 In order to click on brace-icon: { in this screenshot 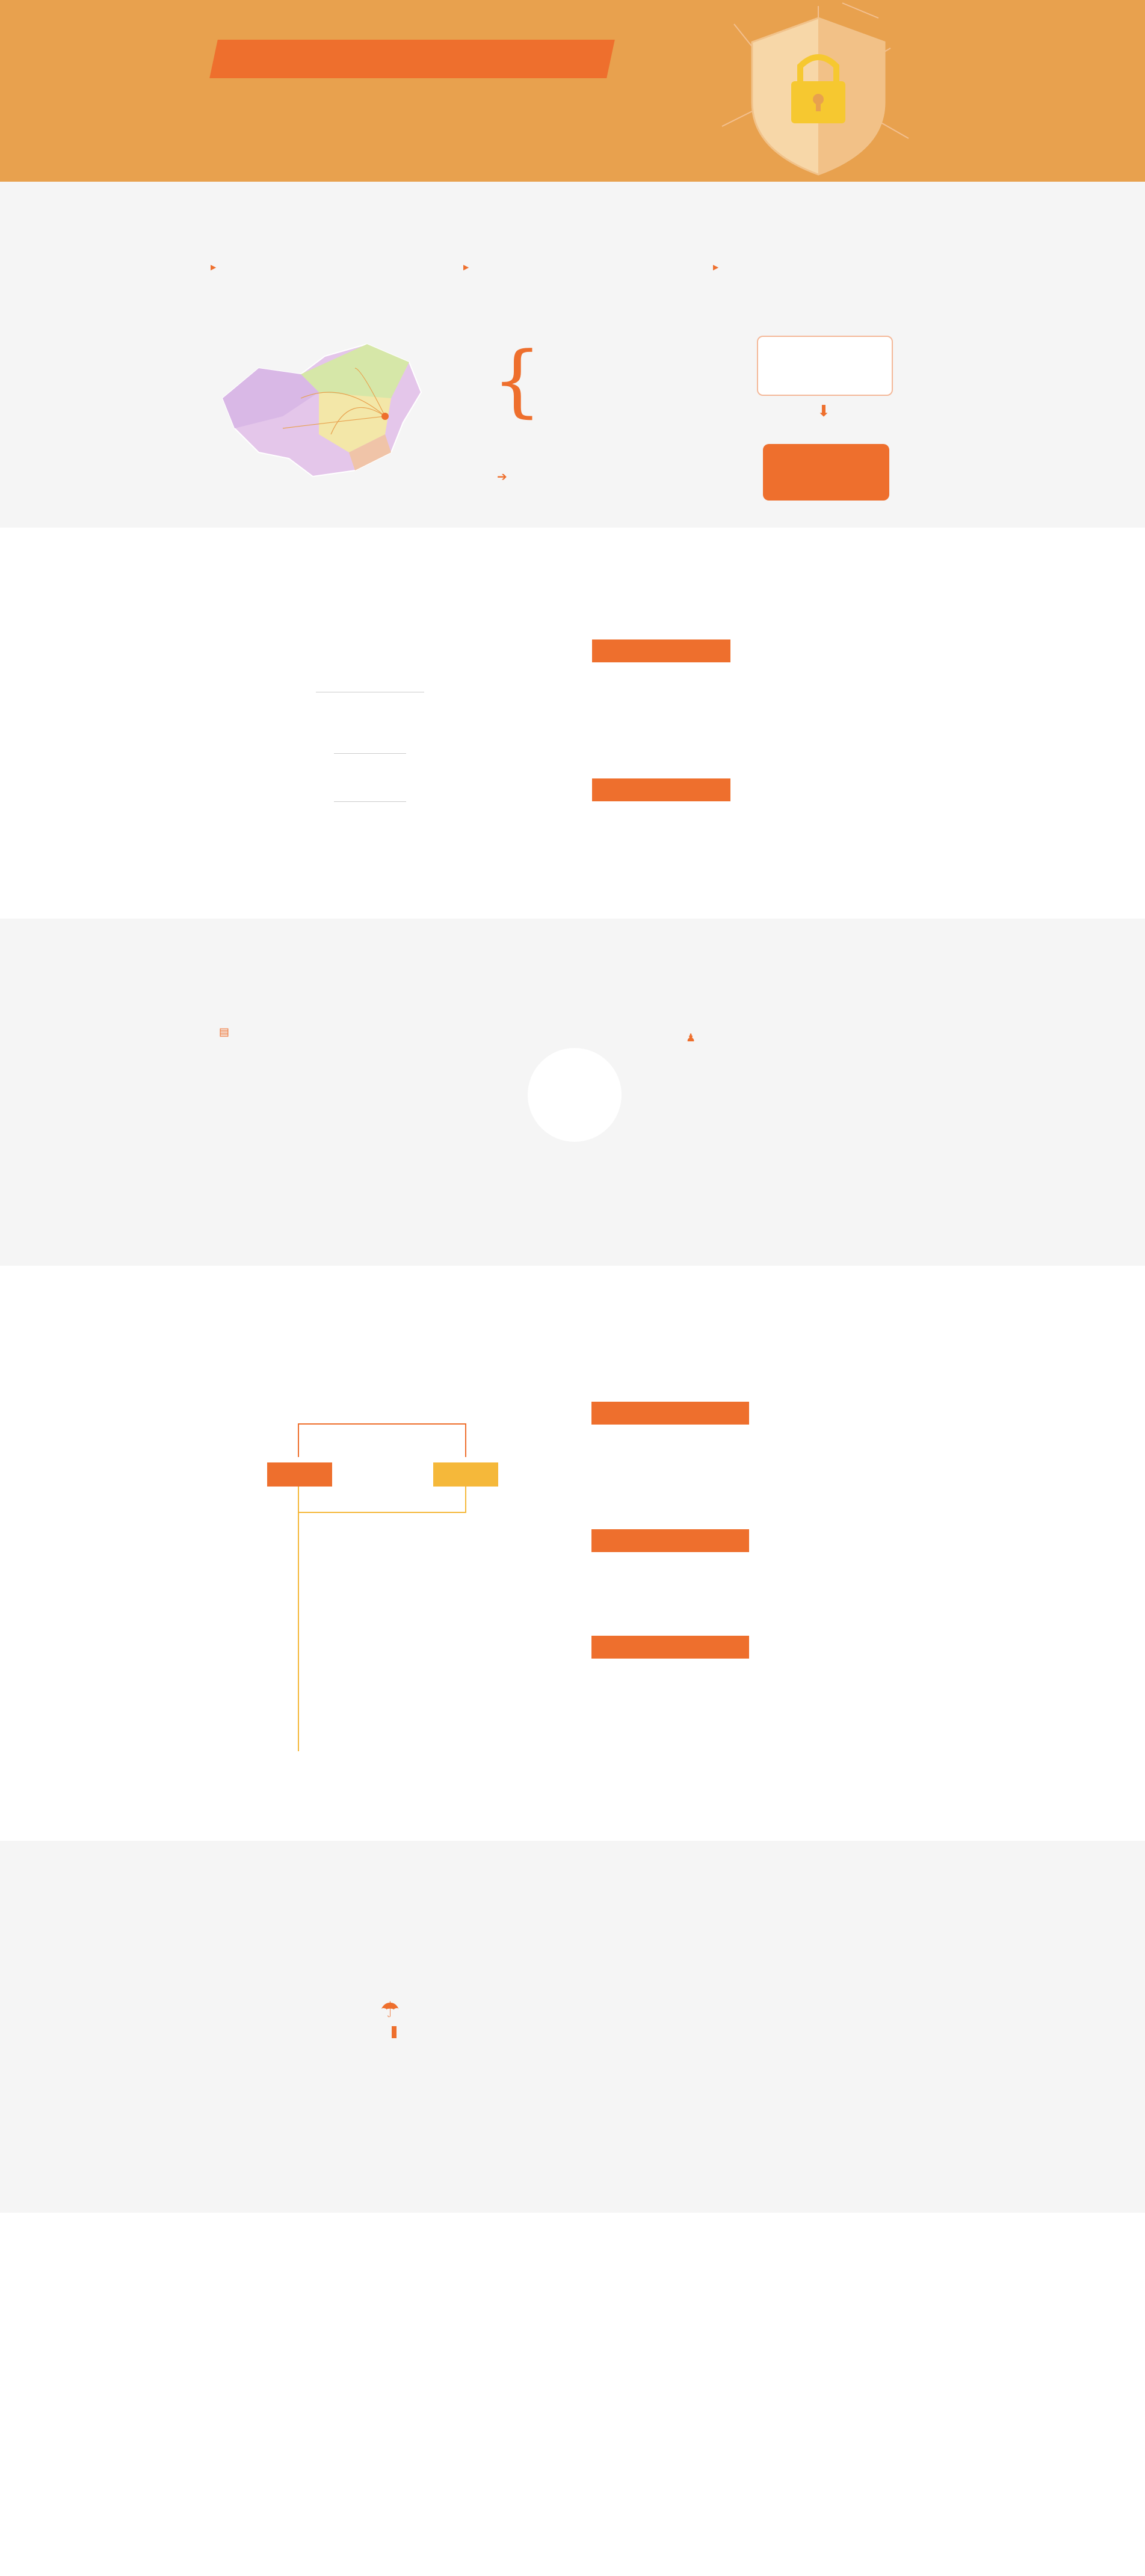, I will do `click(517, 380)`.